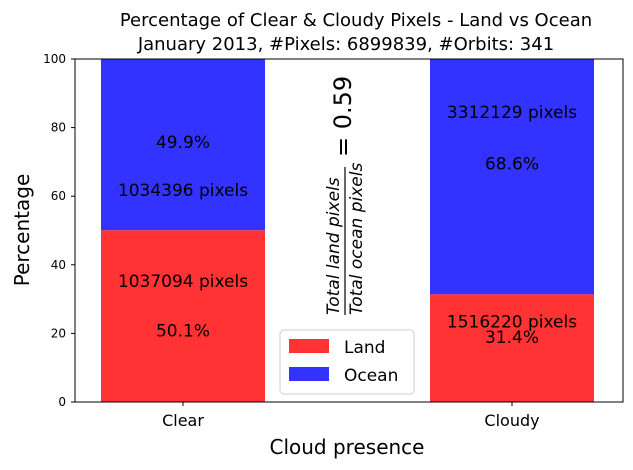 This screenshot has width=633, height=470. I want to click on y-axis-ticks: 0 20 40 60 80 100, so click(59, 230).